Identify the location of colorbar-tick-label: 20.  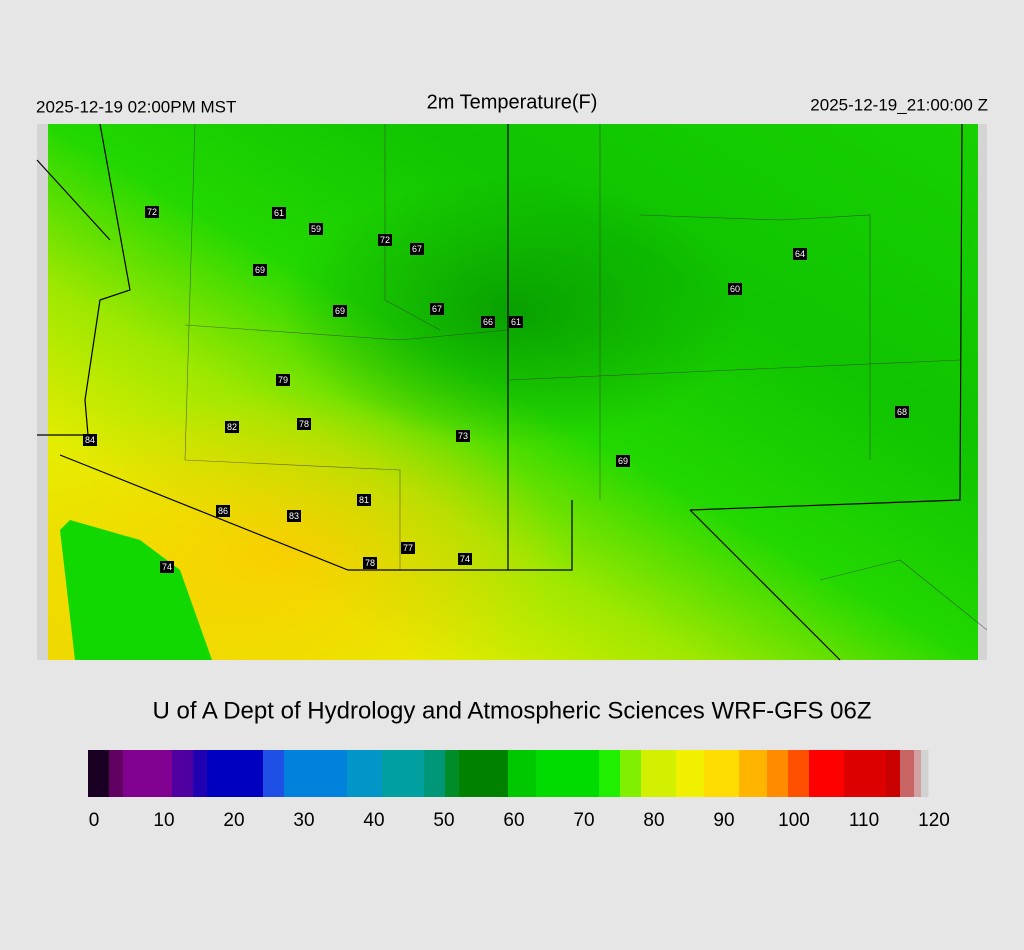
(233, 820).